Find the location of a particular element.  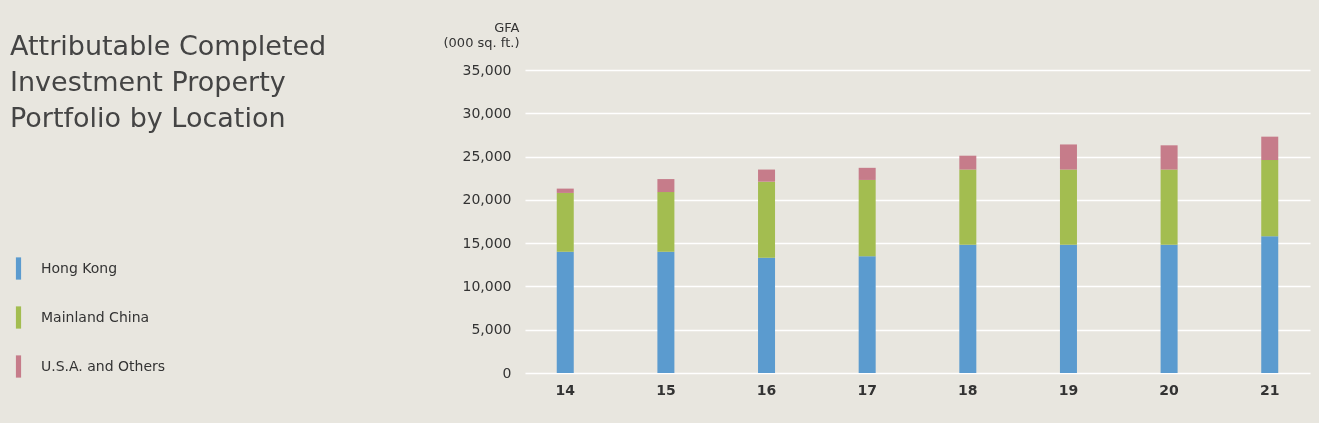

x-tick-label: 17 is located at coordinates (867, 389).